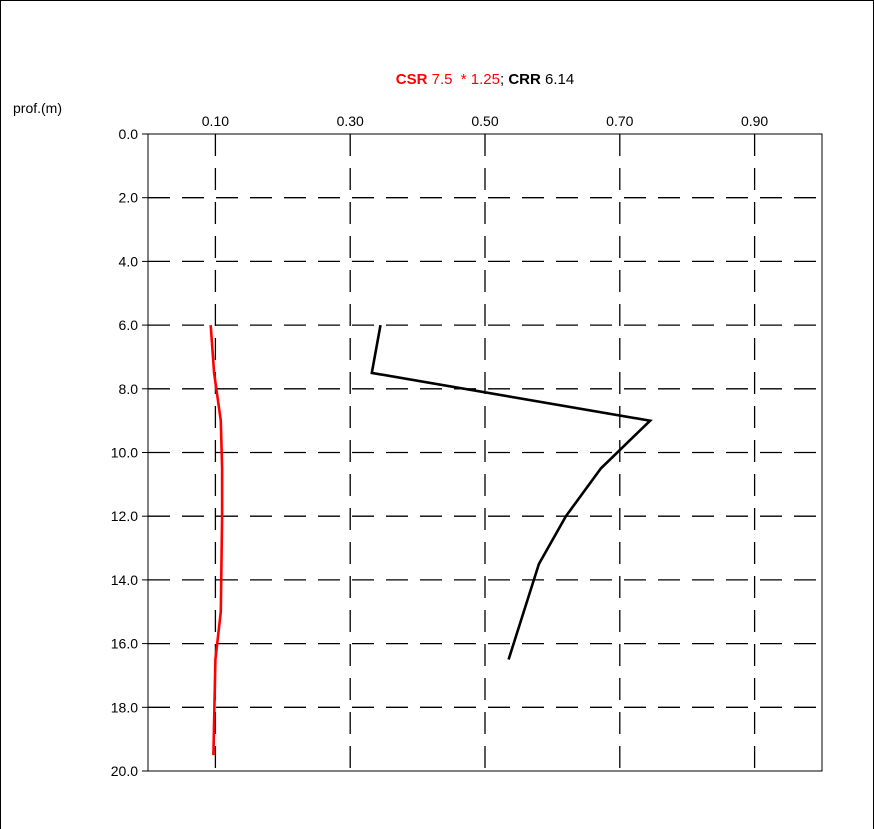 The image size is (874, 829). What do you see at coordinates (511, 492) in the screenshot?
I see `series-line-crr` at bounding box center [511, 492].